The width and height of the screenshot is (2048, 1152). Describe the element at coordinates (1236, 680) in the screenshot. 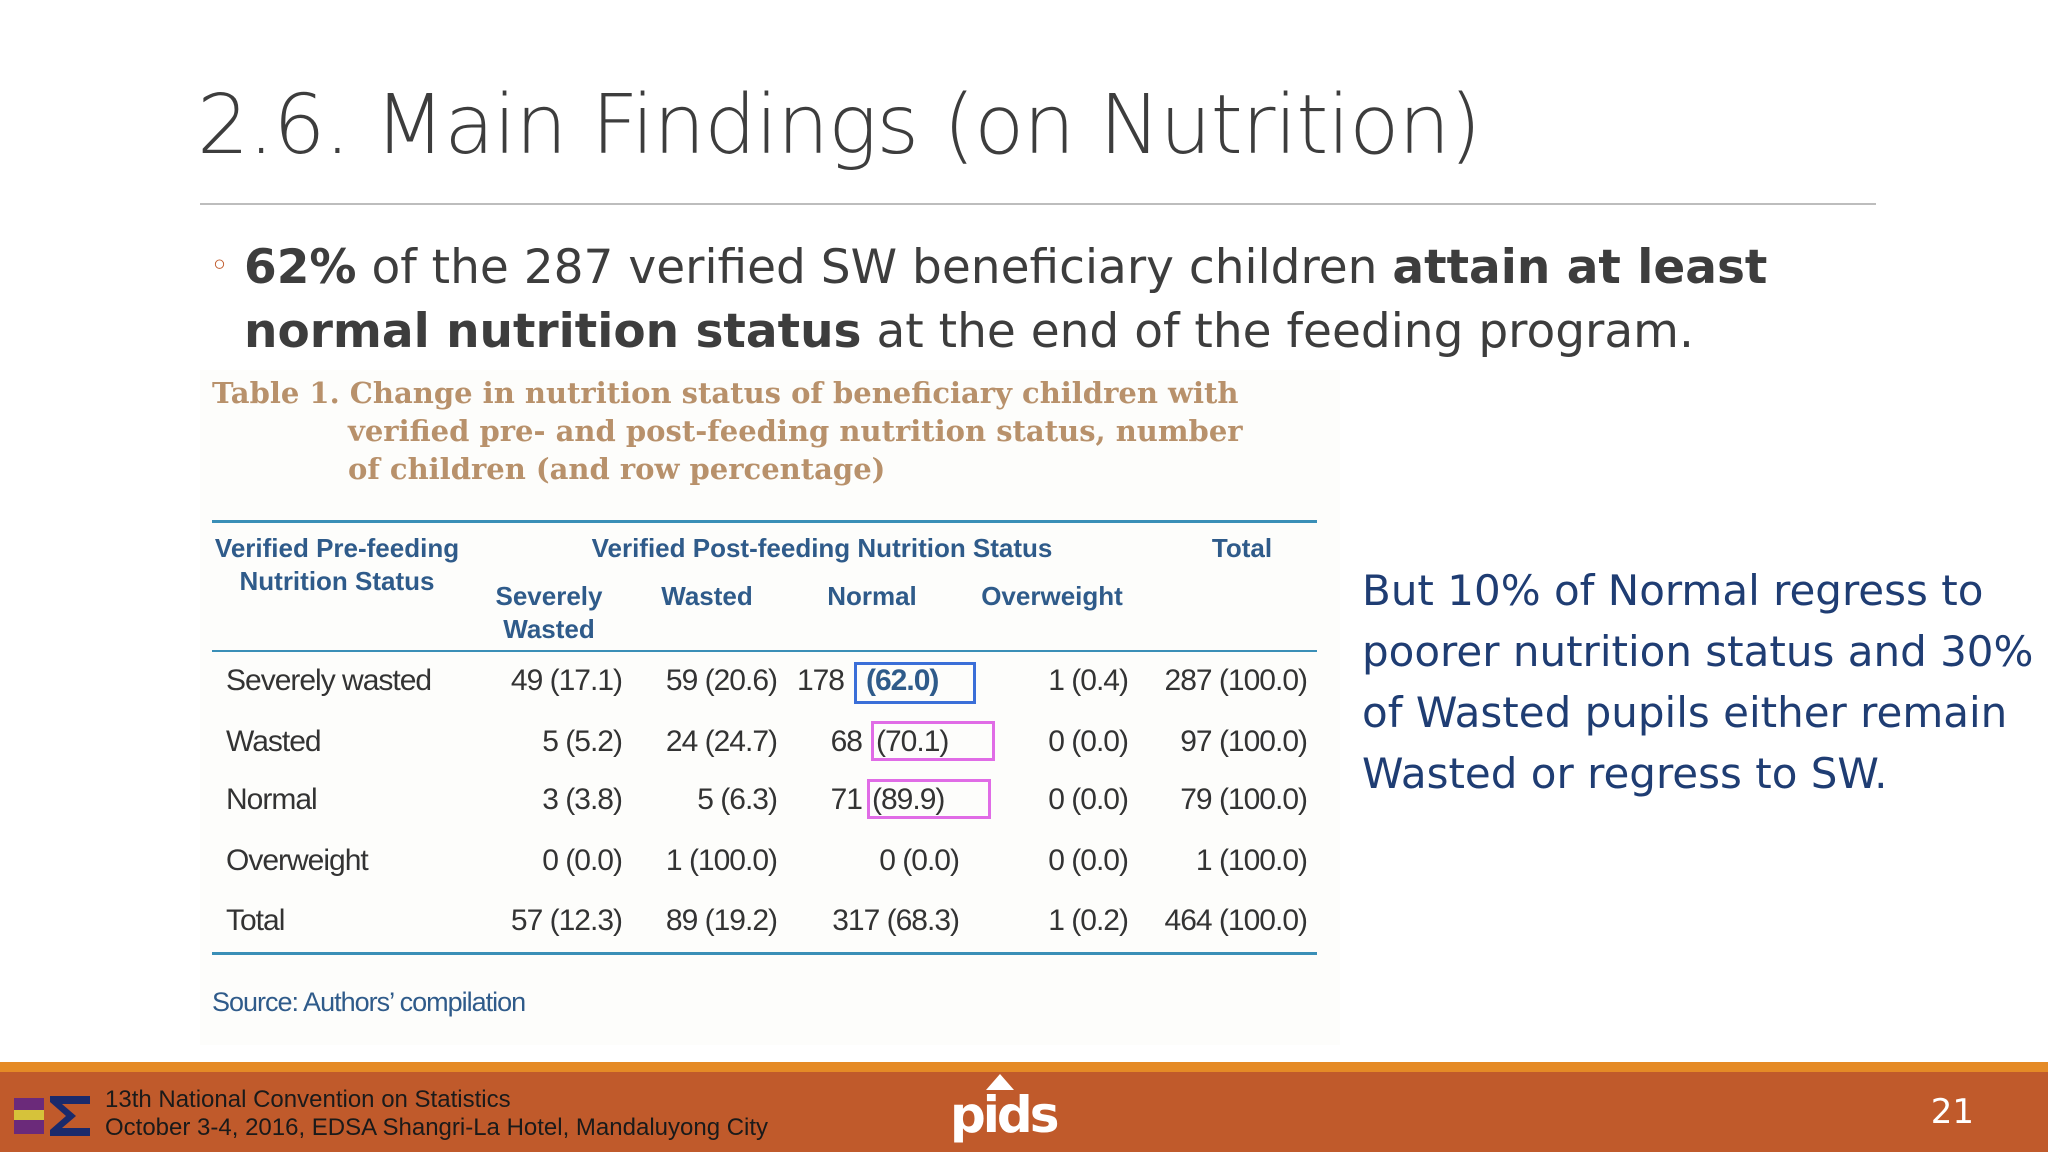

I see `table-cell: 287 (100.0)` at that location.